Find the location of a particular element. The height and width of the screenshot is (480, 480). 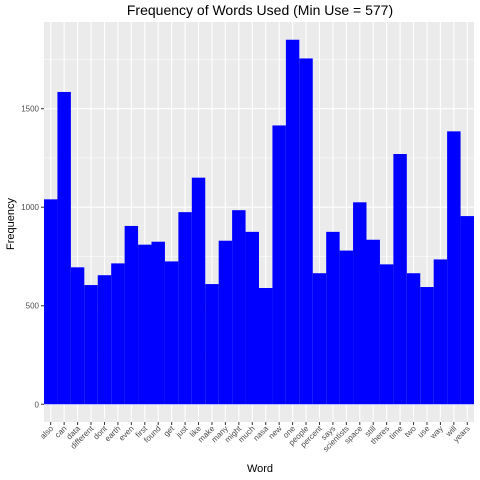

y-tick-label: 1500 is located at coordinates (30, 109).